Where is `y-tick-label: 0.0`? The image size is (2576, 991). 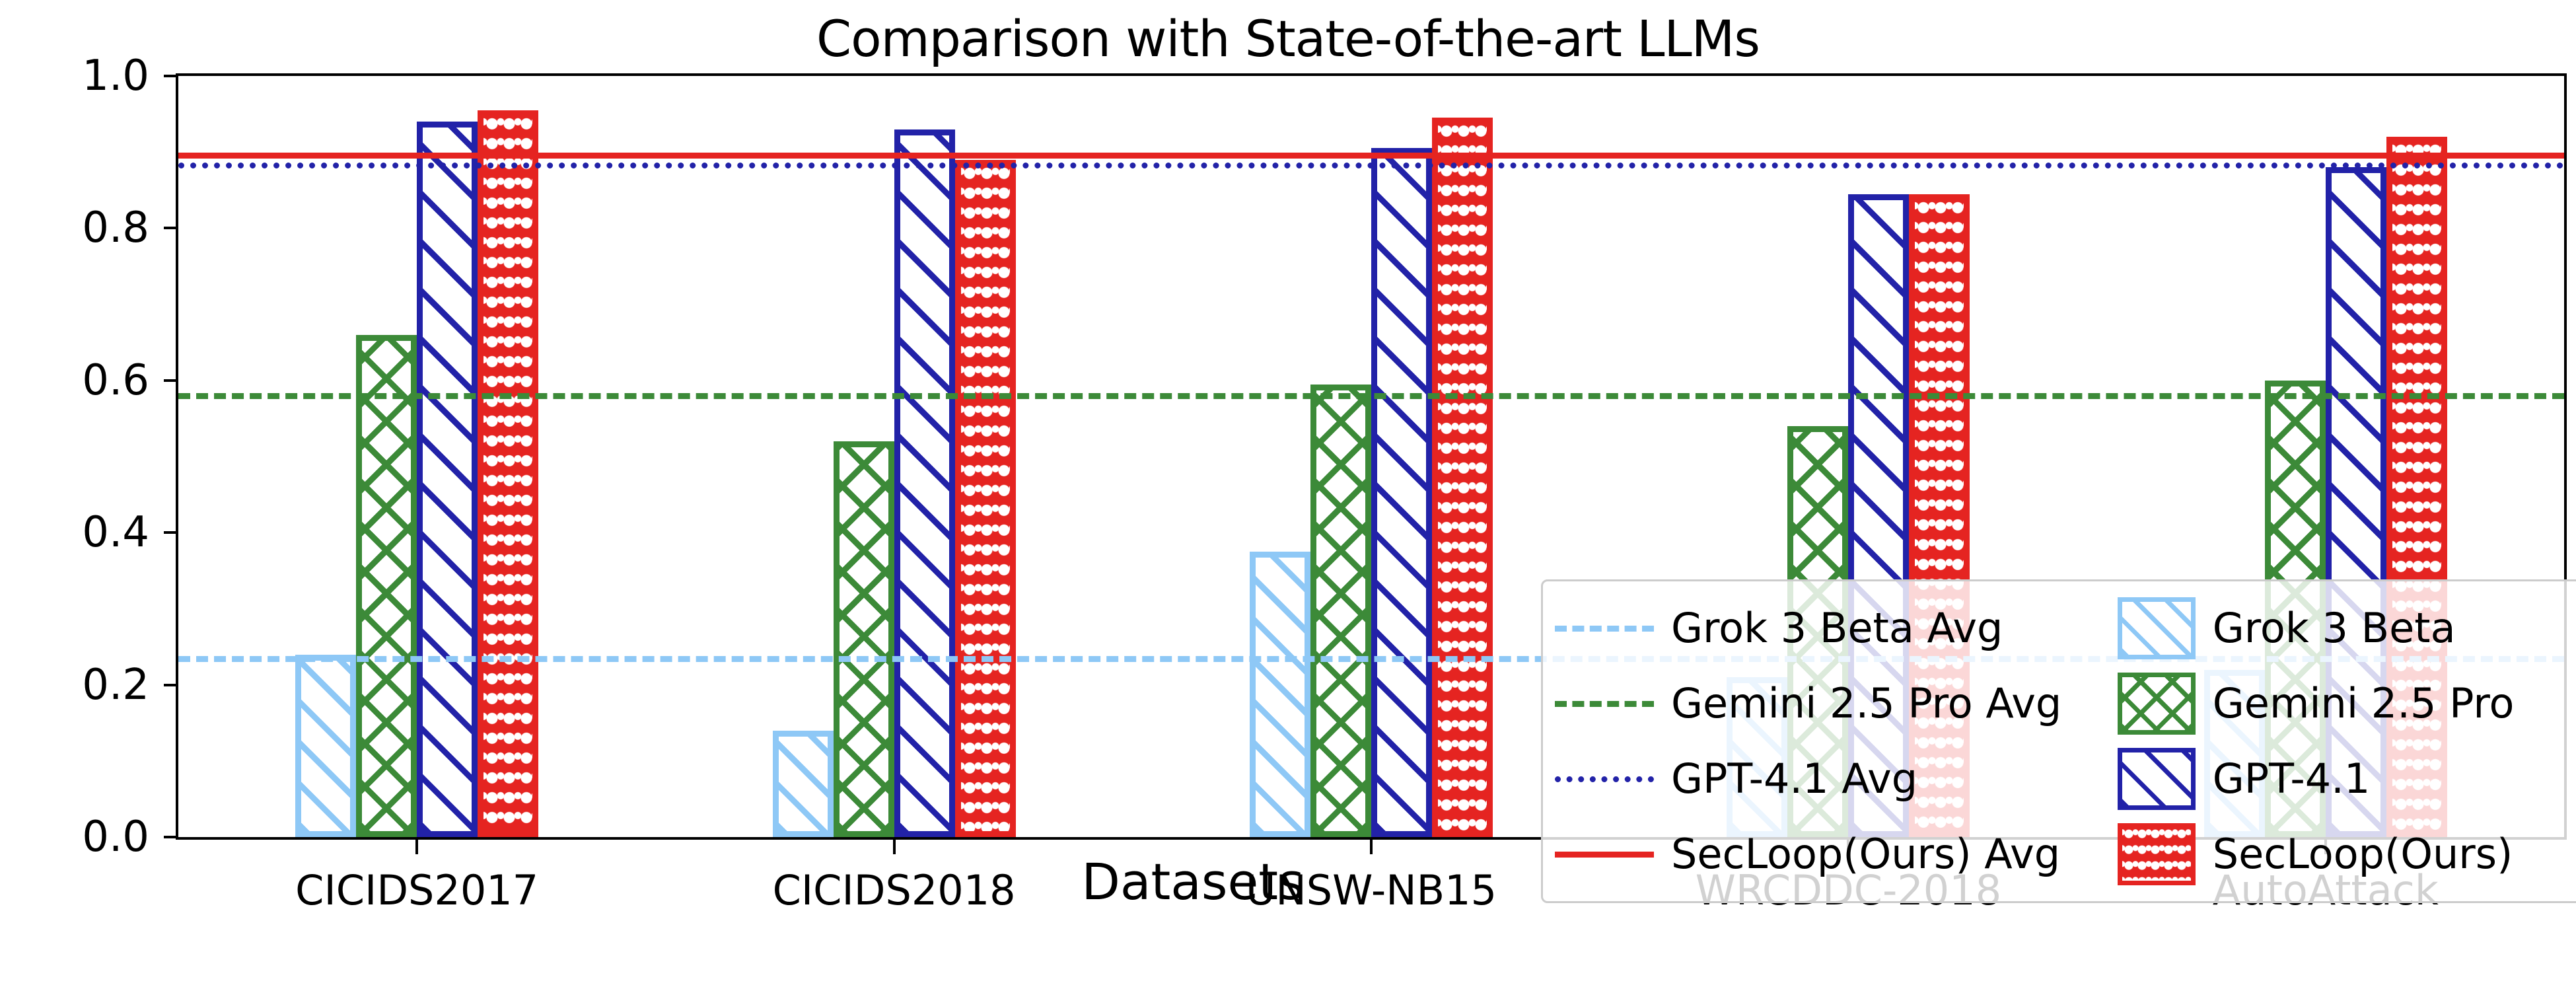
y-tick-label: 0.0 is located at coordinates (115, 837).